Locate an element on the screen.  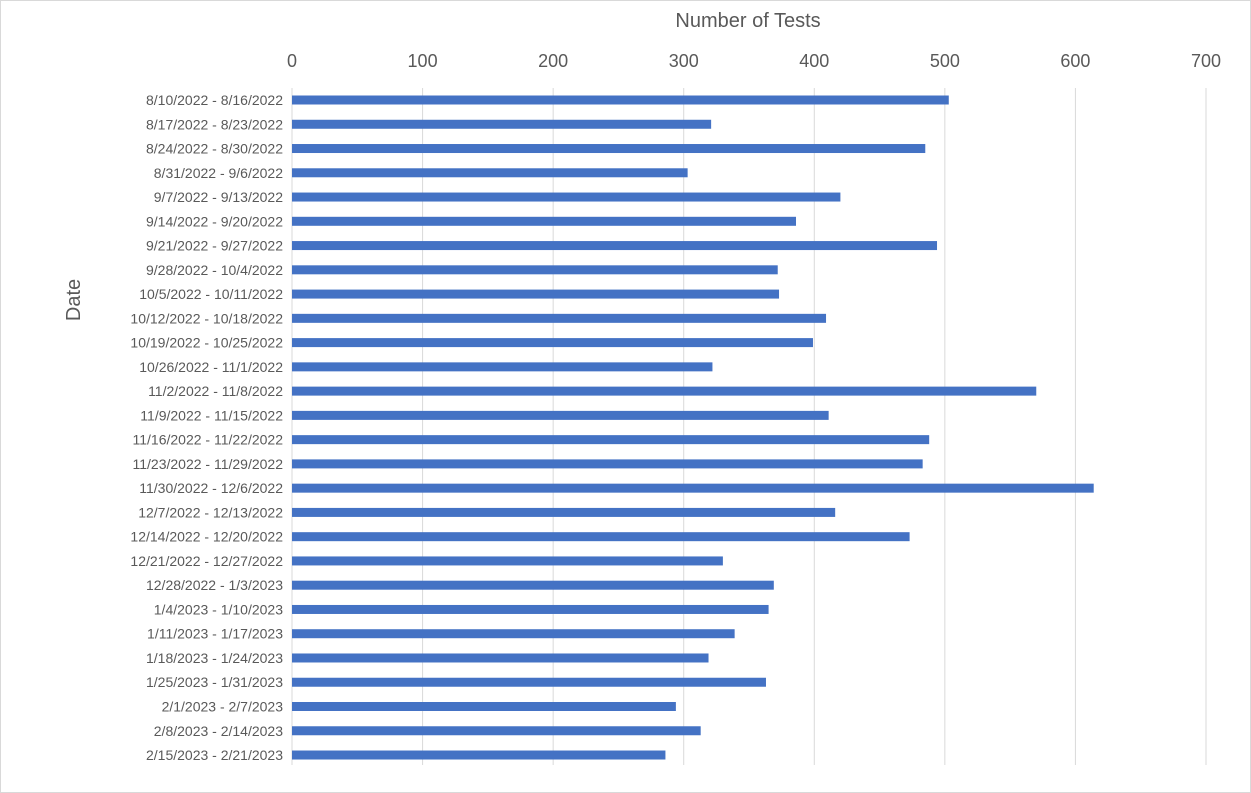
y-tick-label: 9/7/2022 - 9/13/2022 is located at coordinates (218, 197).